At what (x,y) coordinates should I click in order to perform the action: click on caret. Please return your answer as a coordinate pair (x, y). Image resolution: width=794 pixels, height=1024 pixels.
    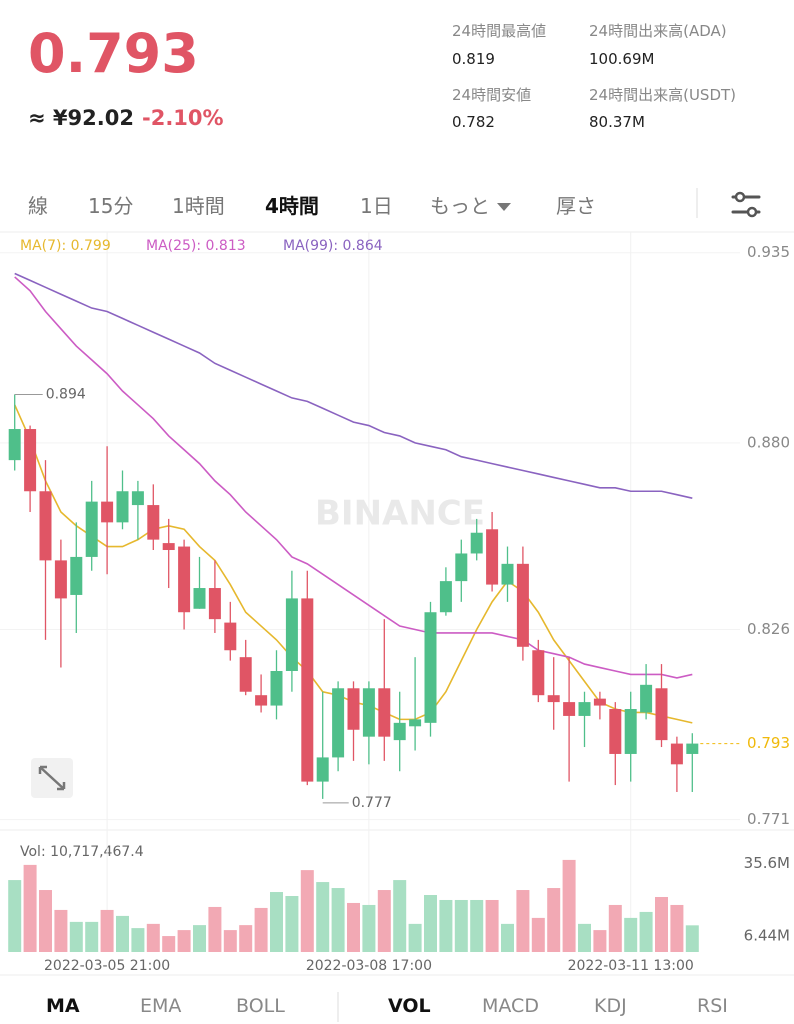
    Looking at the image, I should click on (504, 207).